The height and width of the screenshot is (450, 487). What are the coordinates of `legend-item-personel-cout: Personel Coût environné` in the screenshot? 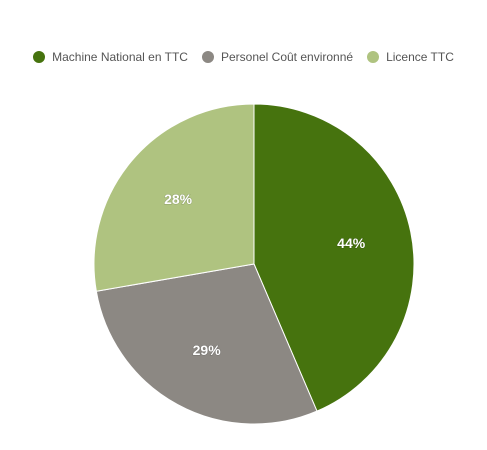 It's located at (277, 57).